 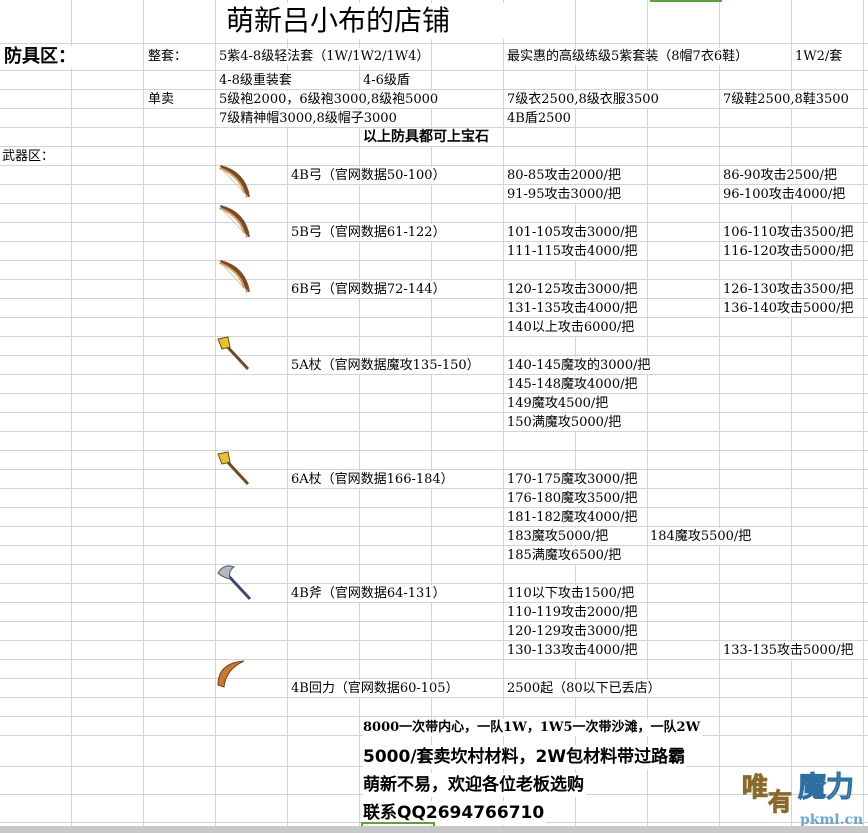 What do you see at coordinates (573, 631) in the screenshot?
I see `weapon-price: 120-129攻击3000/把` at bounding box center [573, 631].